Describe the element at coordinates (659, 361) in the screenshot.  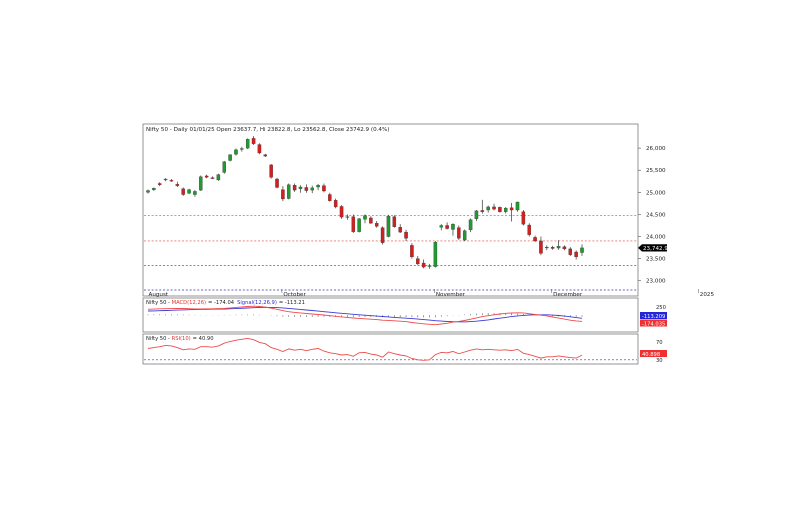
I see `rsi-axis-tick-30: 30` at that location.